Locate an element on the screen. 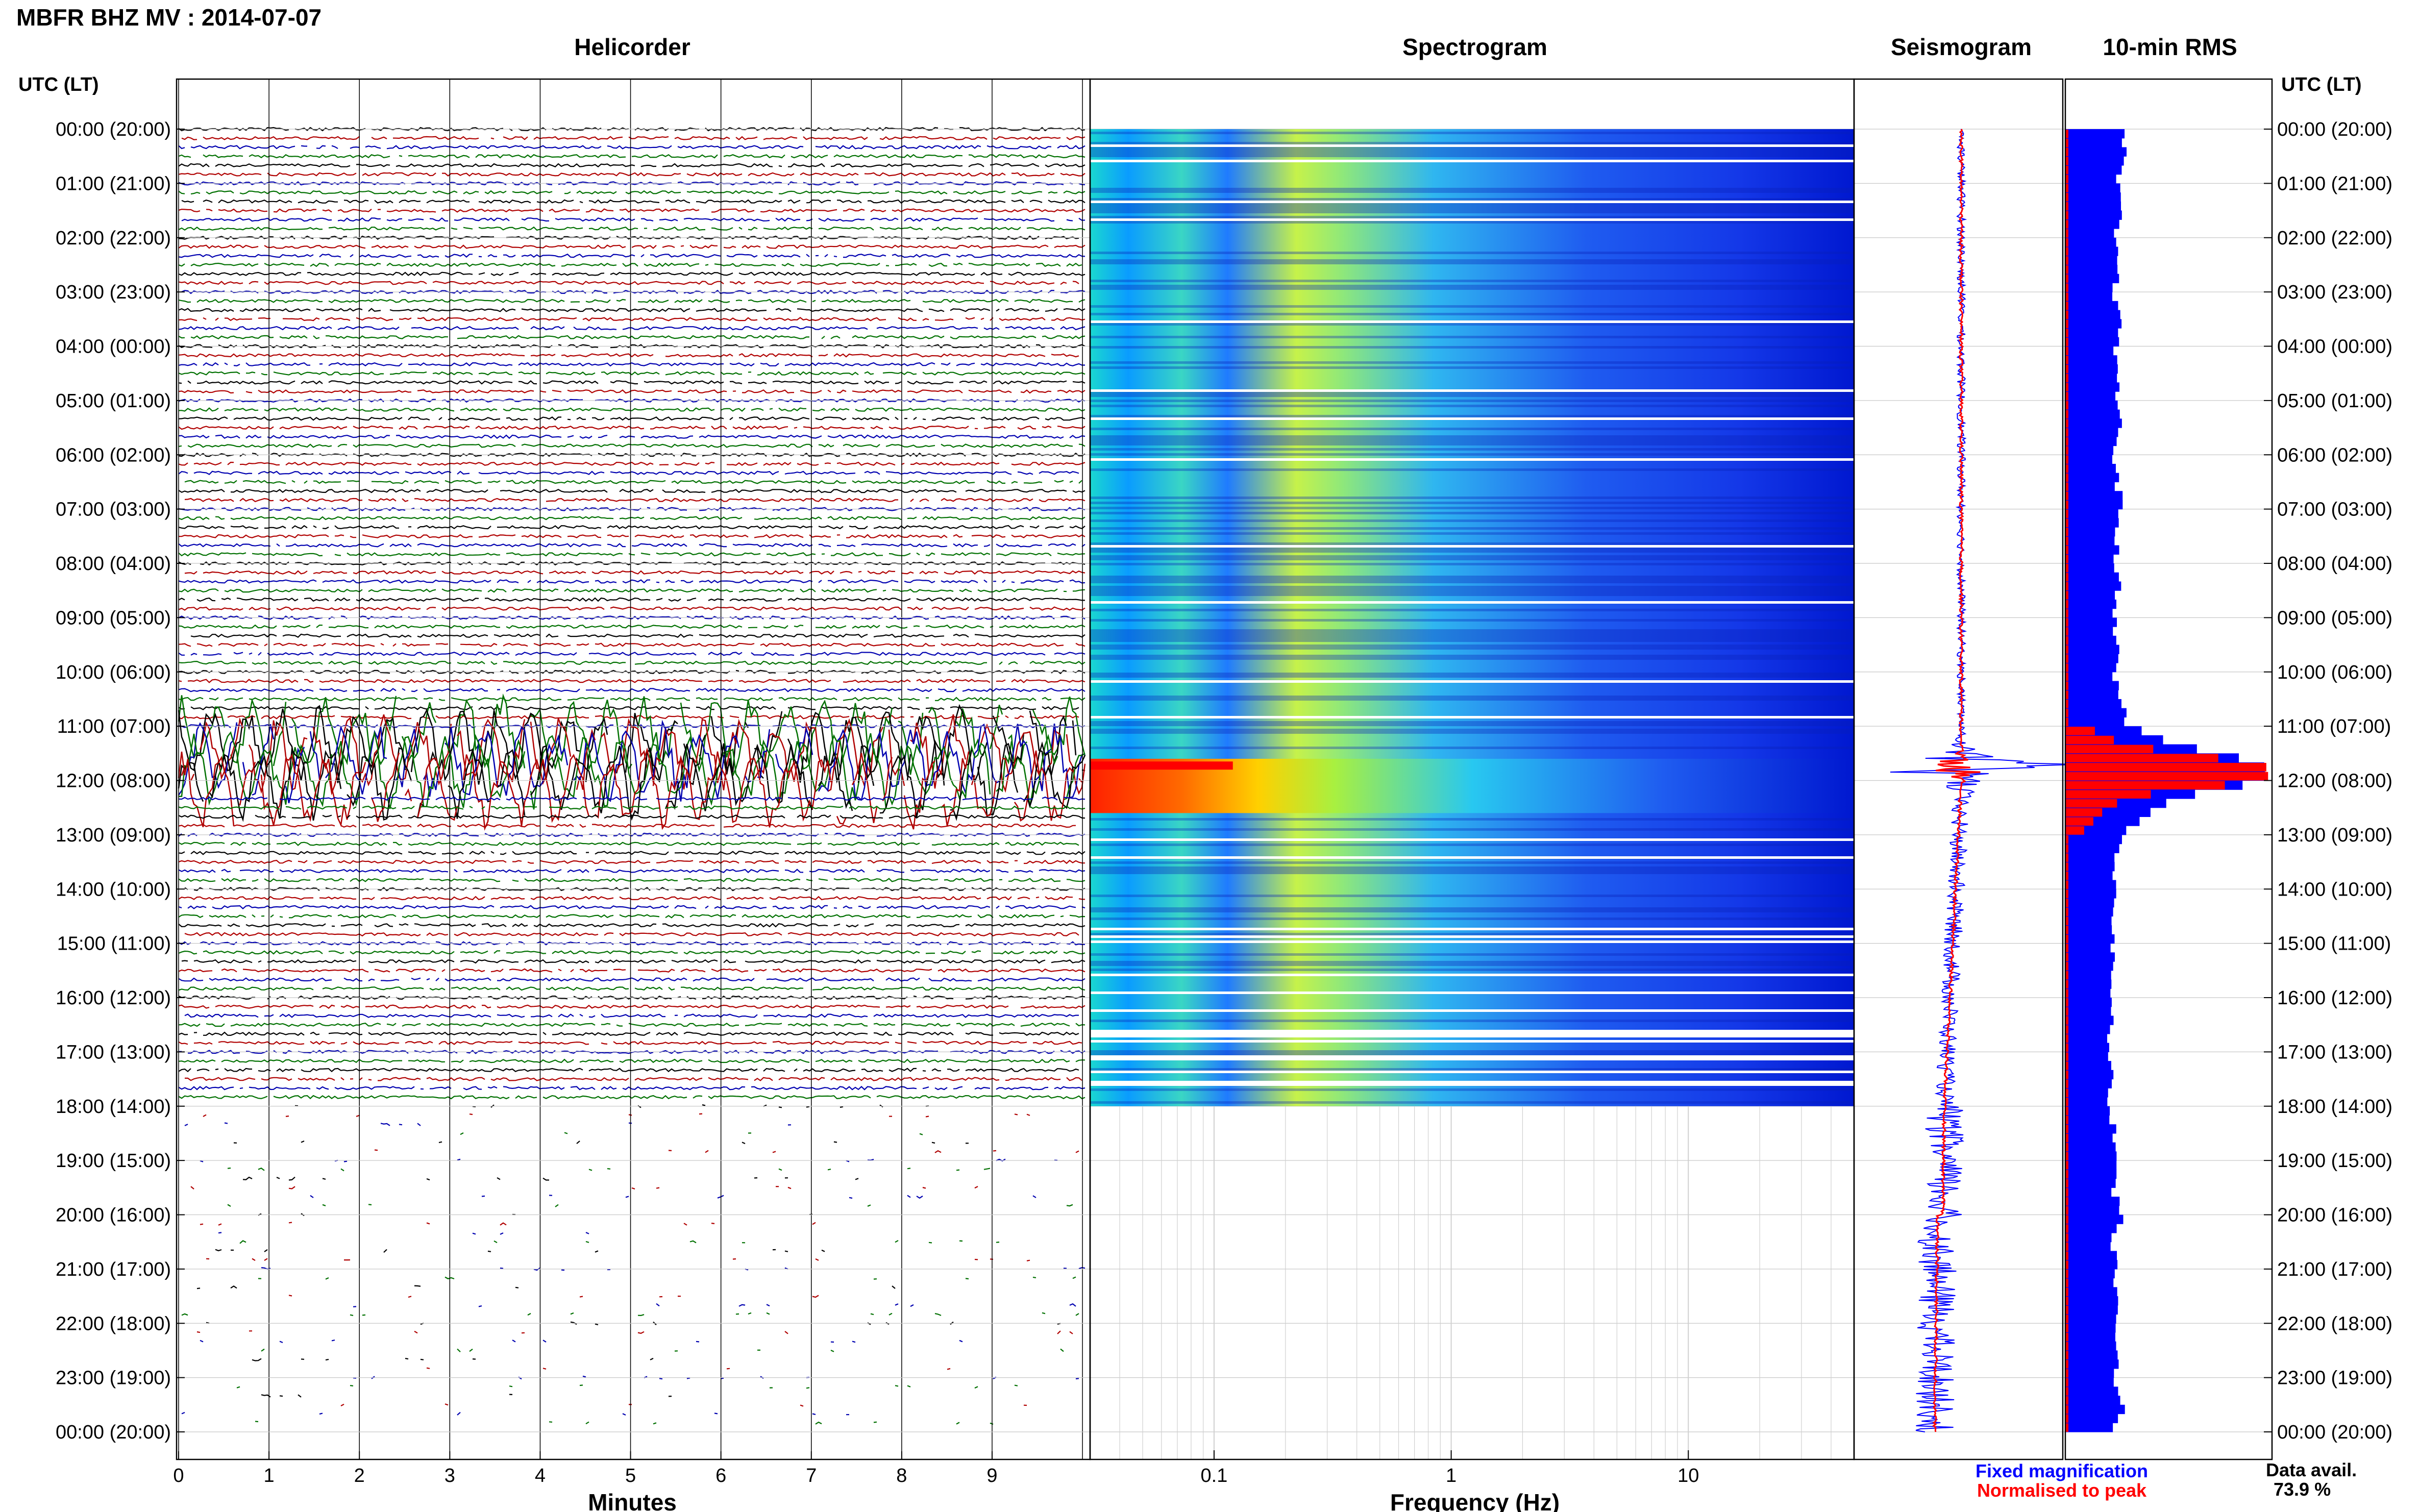  time-label-right: 04:00 (00:00) is located at coordinates (2334, 347).